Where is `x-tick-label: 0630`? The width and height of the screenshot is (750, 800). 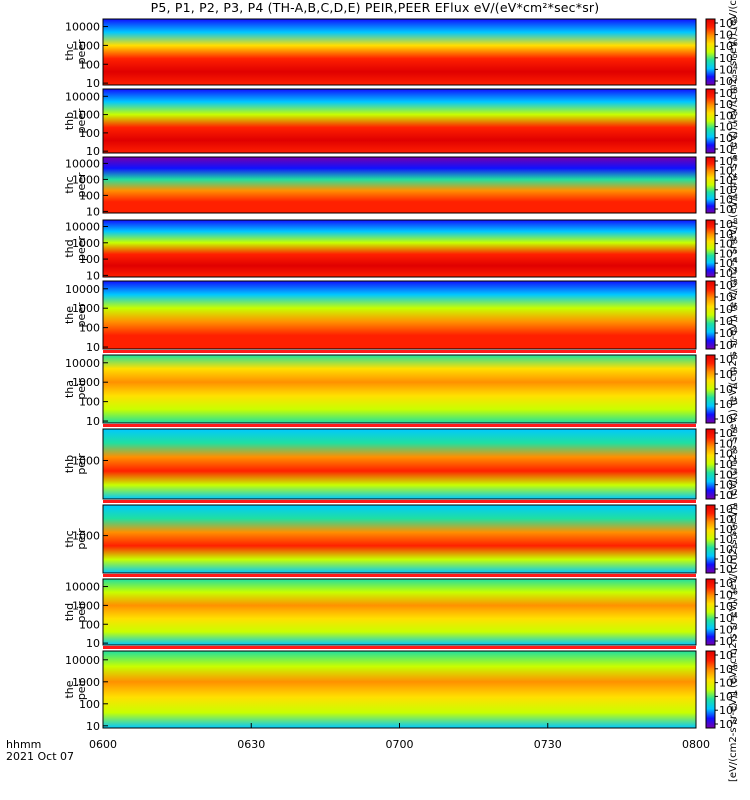 x-tick-label: 0630 is located at coordinates (251, 744).